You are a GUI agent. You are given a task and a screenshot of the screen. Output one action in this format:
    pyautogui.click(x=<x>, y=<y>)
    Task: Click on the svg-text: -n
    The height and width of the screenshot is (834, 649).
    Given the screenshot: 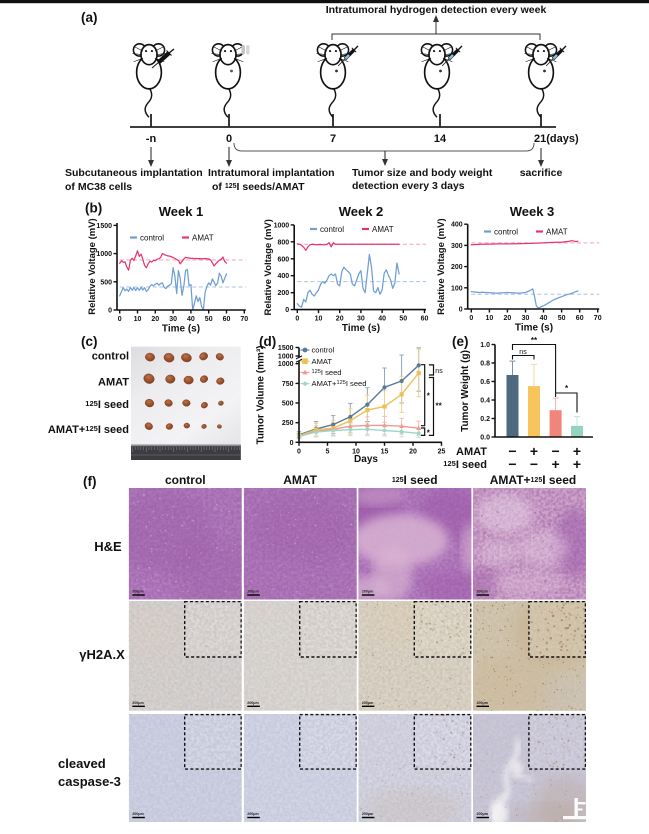 What is the action you would take?
    pyautogui.click(x=151, y=139)
    